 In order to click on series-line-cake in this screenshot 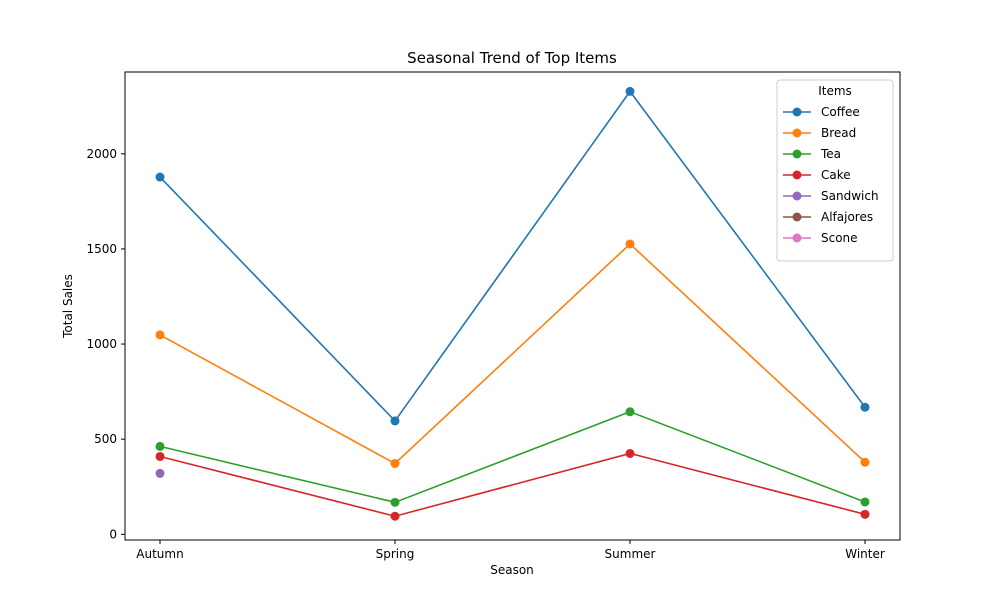, I will do `click(512, 485)`.